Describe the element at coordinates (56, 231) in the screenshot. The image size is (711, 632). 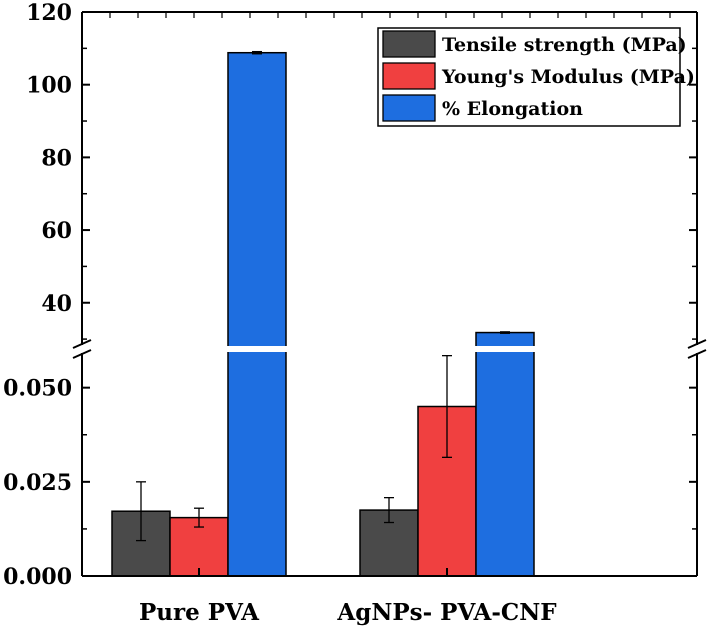
I see `y-tick-label-upper-1: 60` at that location.